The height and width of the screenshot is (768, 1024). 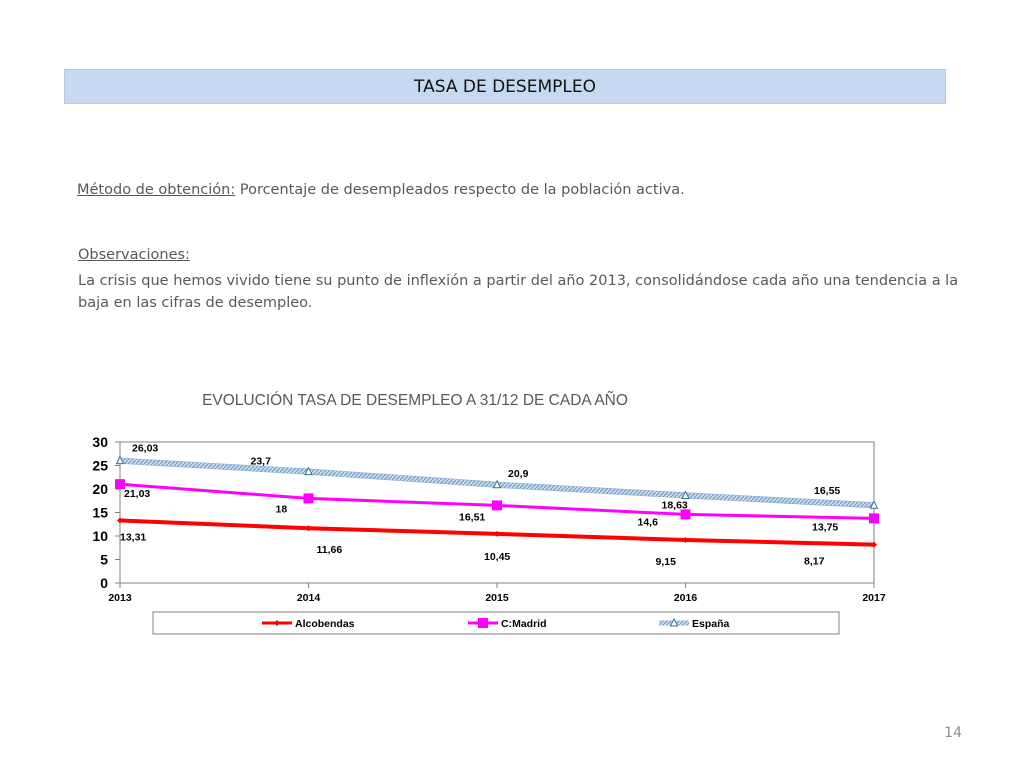 What do you see at coordinates (309, 598) in the screenshot?
I see `x-tick-label: 2014` at bounding box center [309, 598].